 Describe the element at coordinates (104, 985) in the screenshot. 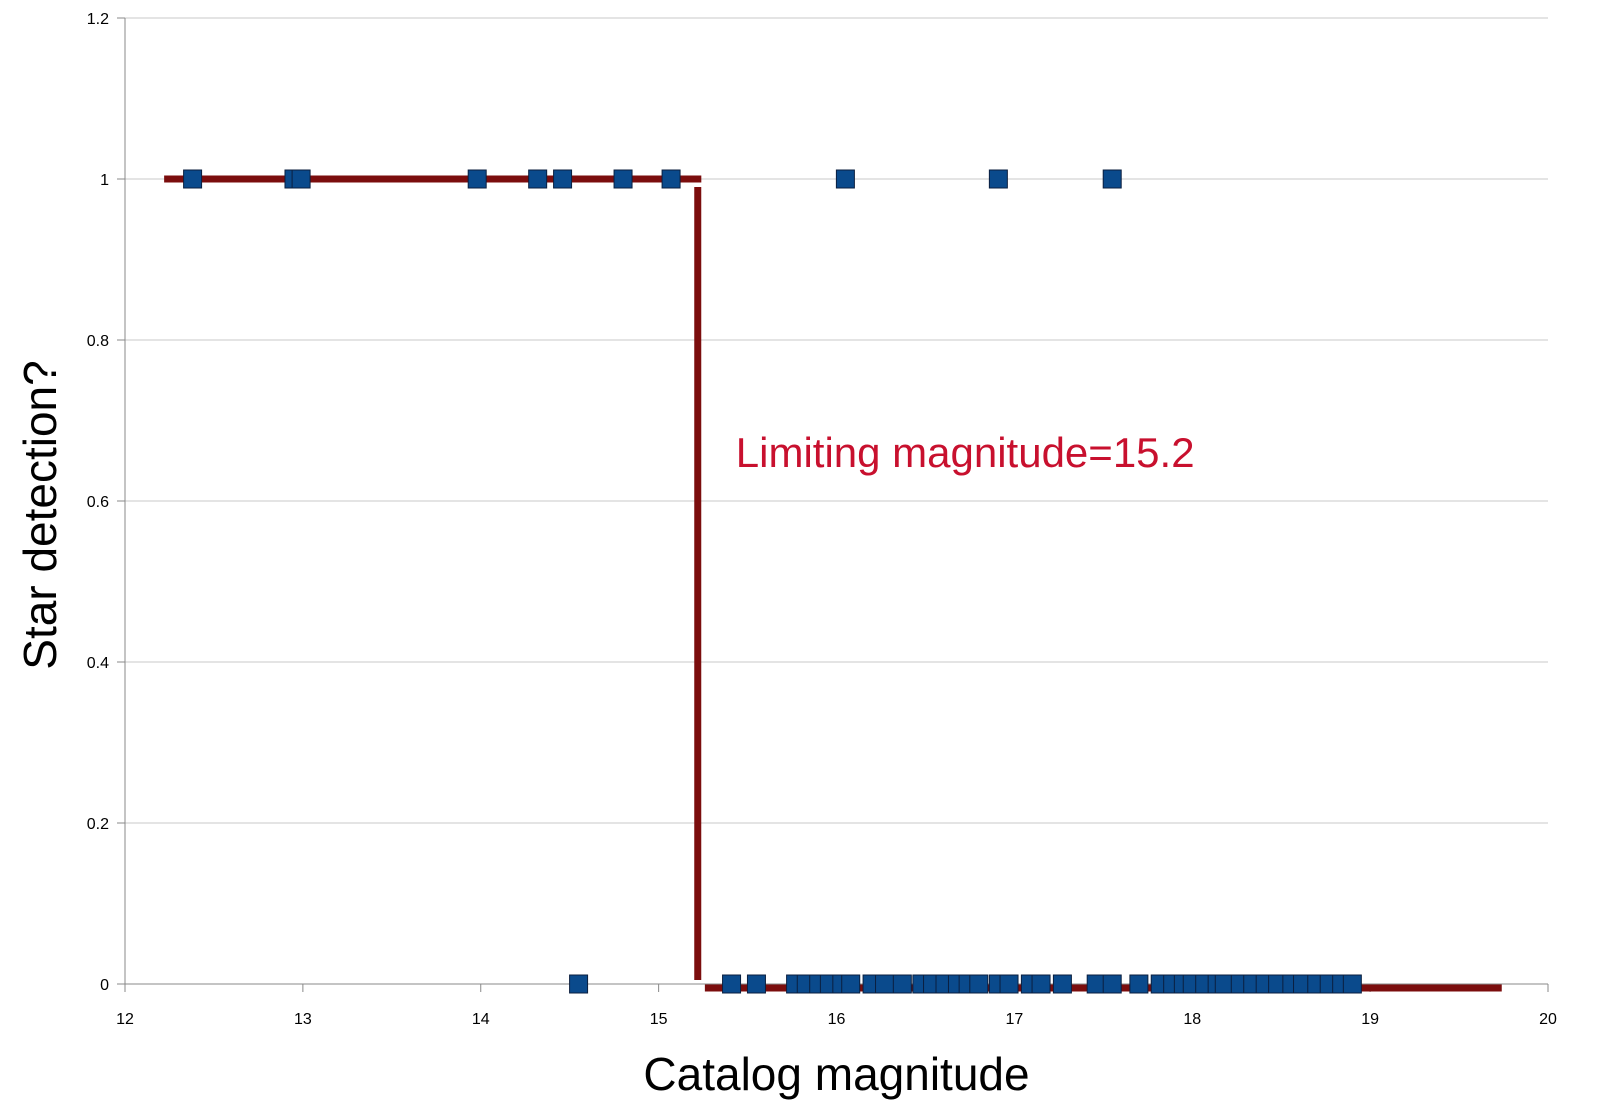

I see `y-tick-label: 0` at that location.